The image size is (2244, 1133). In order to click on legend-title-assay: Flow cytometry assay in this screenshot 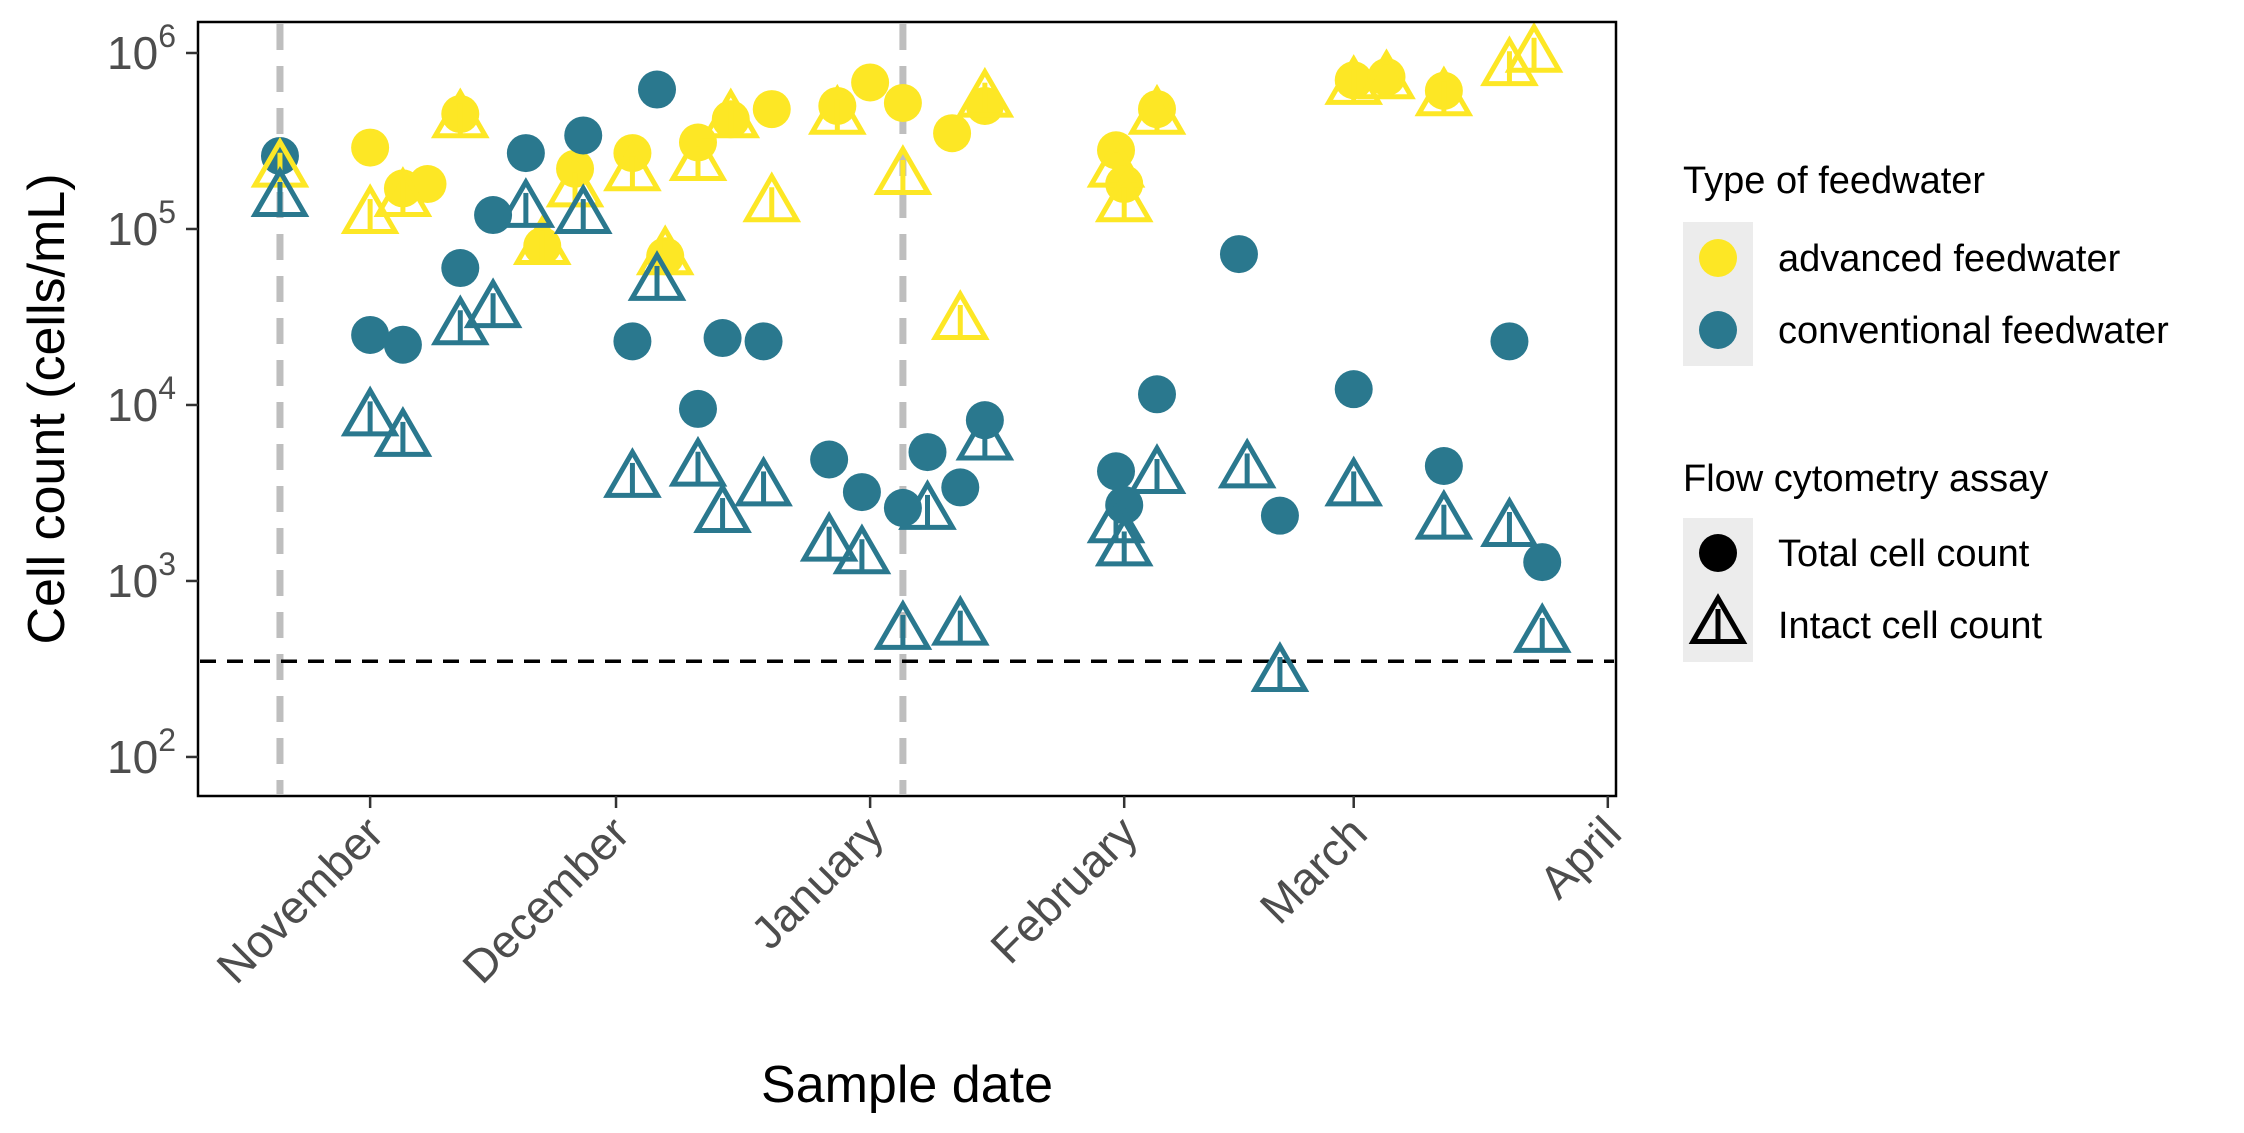, I will do `click(1865, 479)`.